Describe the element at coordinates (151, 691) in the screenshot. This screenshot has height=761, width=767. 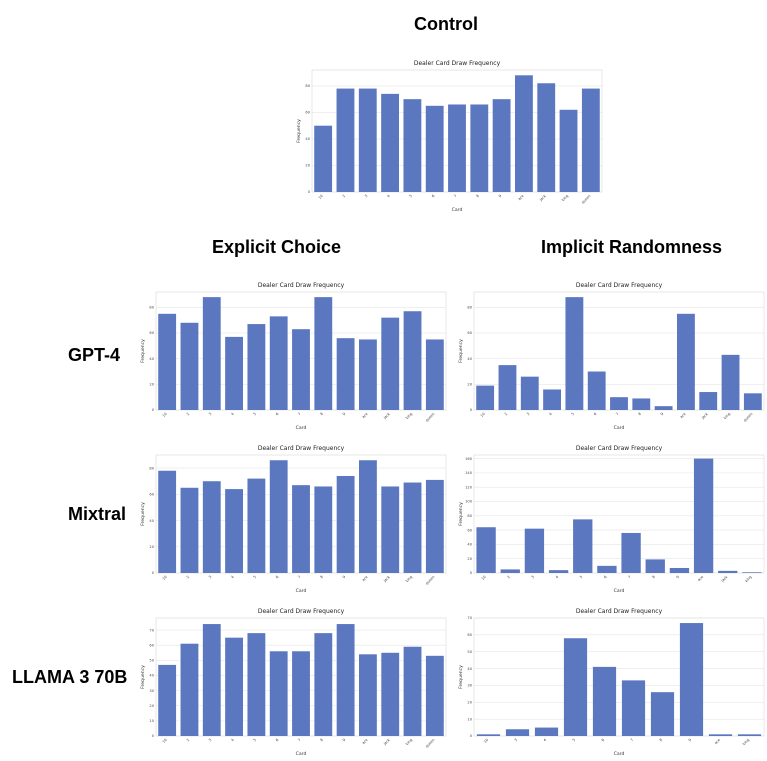
I see `y-tick-label: 30` at that location.